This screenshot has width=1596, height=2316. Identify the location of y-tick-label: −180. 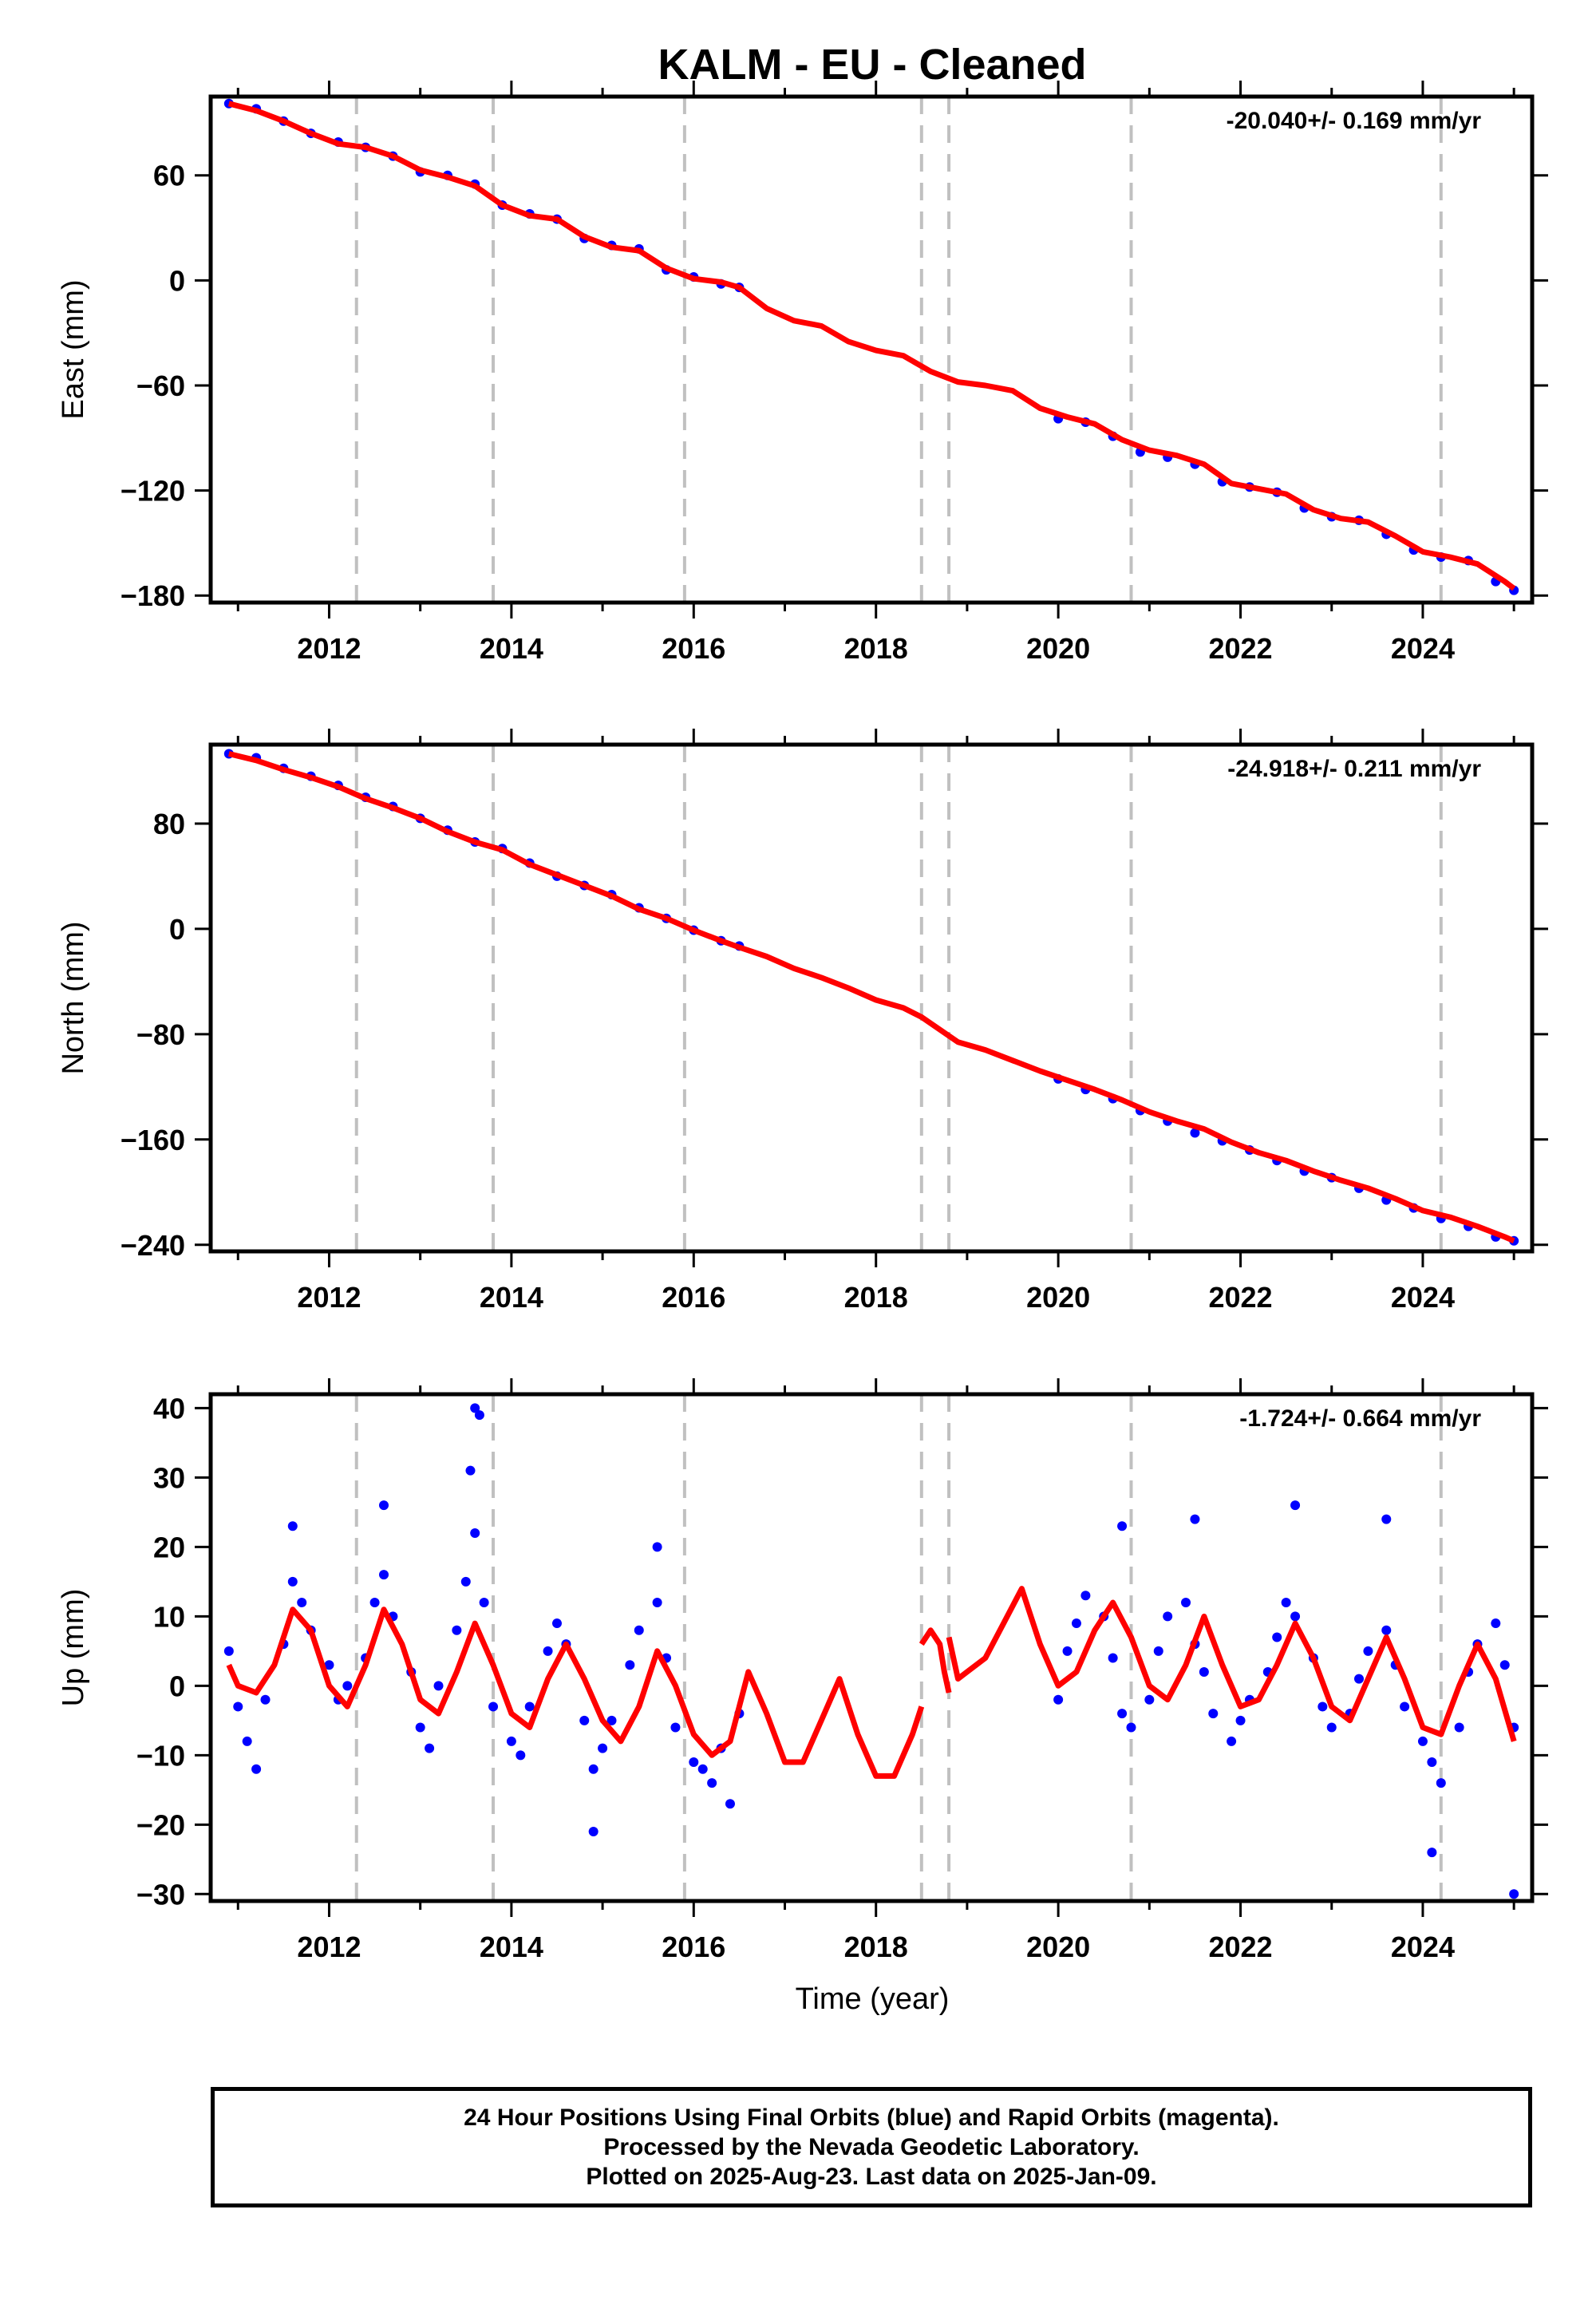
(152, 595).